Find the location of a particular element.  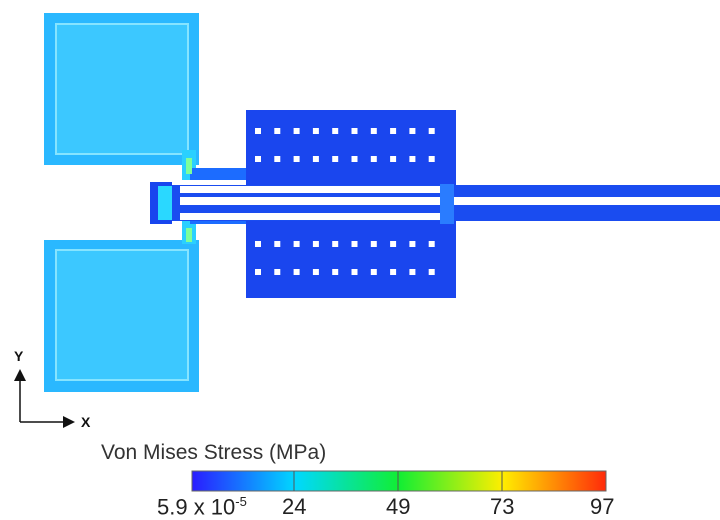

tick-3: 73 is located at coordinates (502, 506).